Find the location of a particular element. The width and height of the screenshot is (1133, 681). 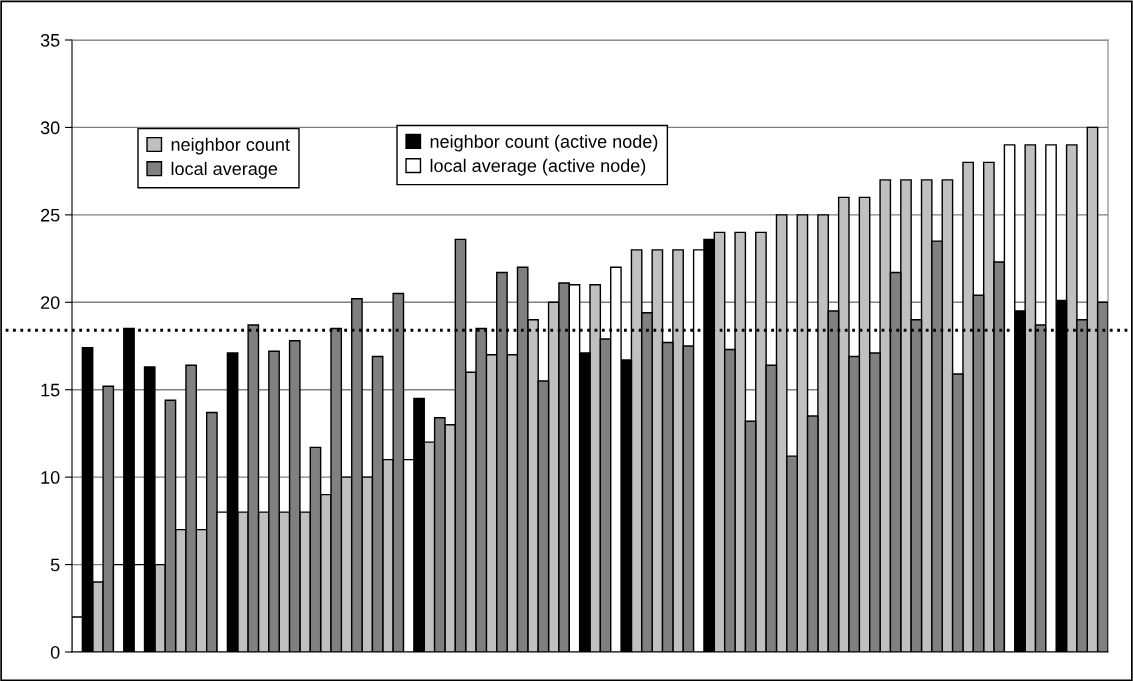

y-tick-label: 30 is located at coordinates (50, 128).